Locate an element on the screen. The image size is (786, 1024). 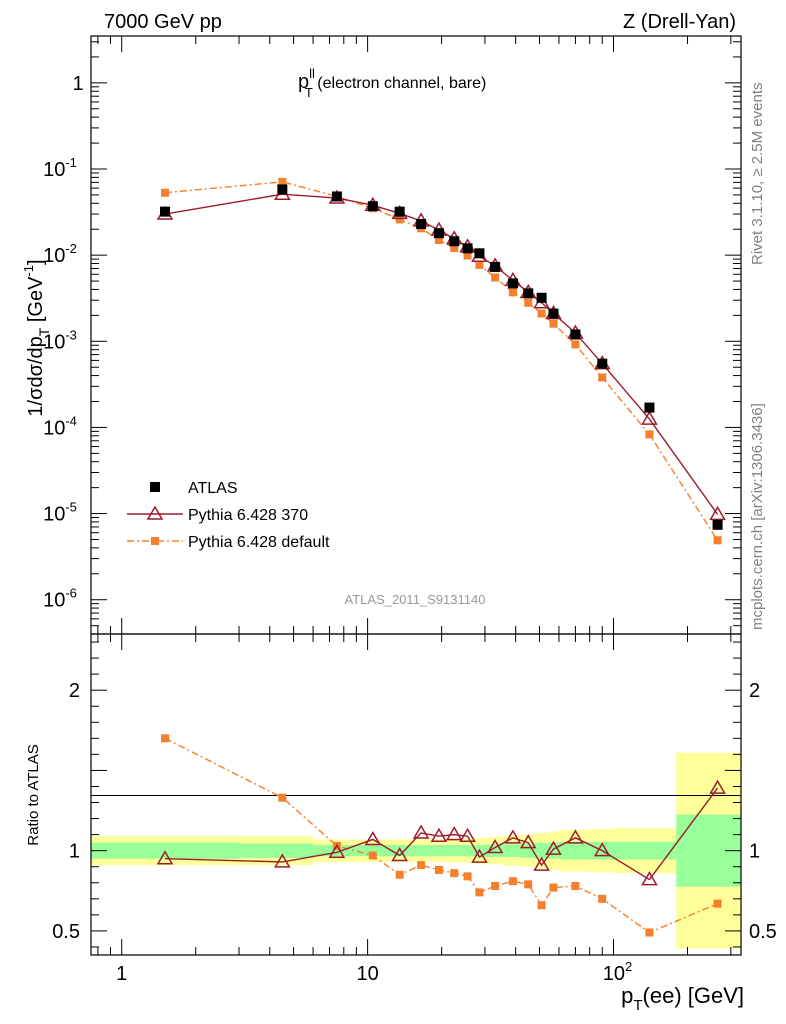
legend-pythia-6-428-default-marker is located at coordinates (155, 541).